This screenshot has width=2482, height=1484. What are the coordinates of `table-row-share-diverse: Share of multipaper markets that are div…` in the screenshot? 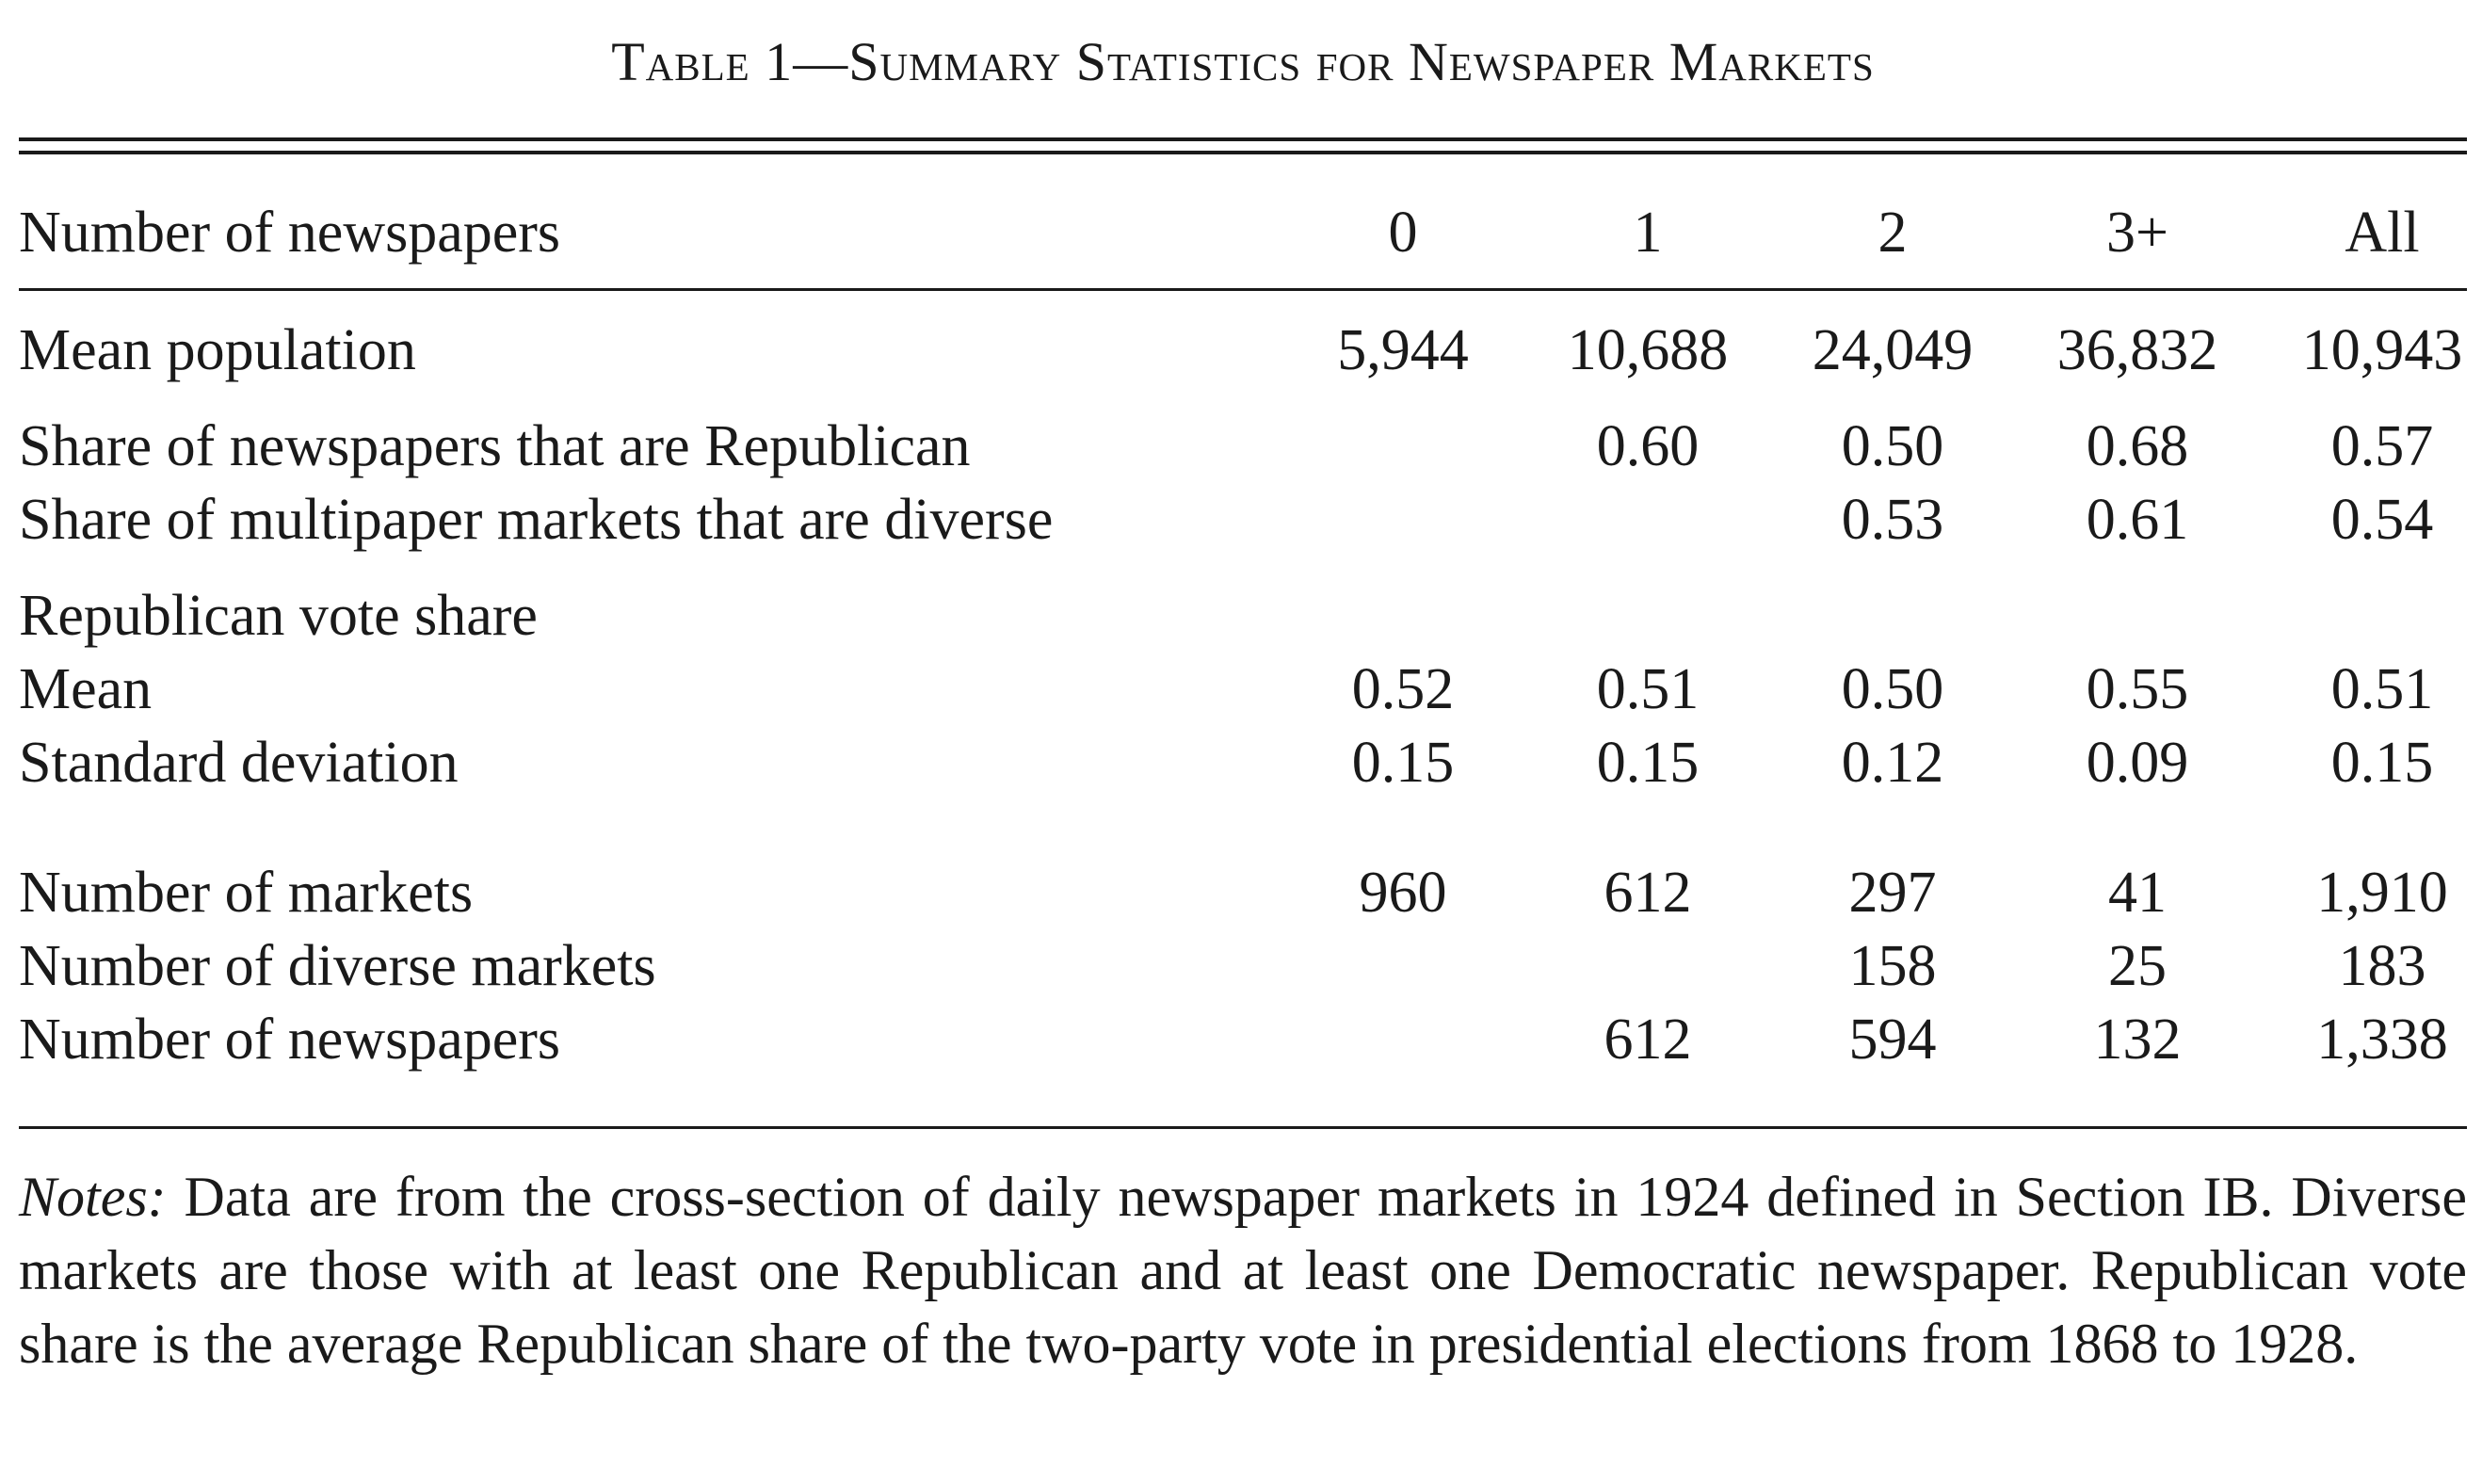 It's located at (1250, 520).